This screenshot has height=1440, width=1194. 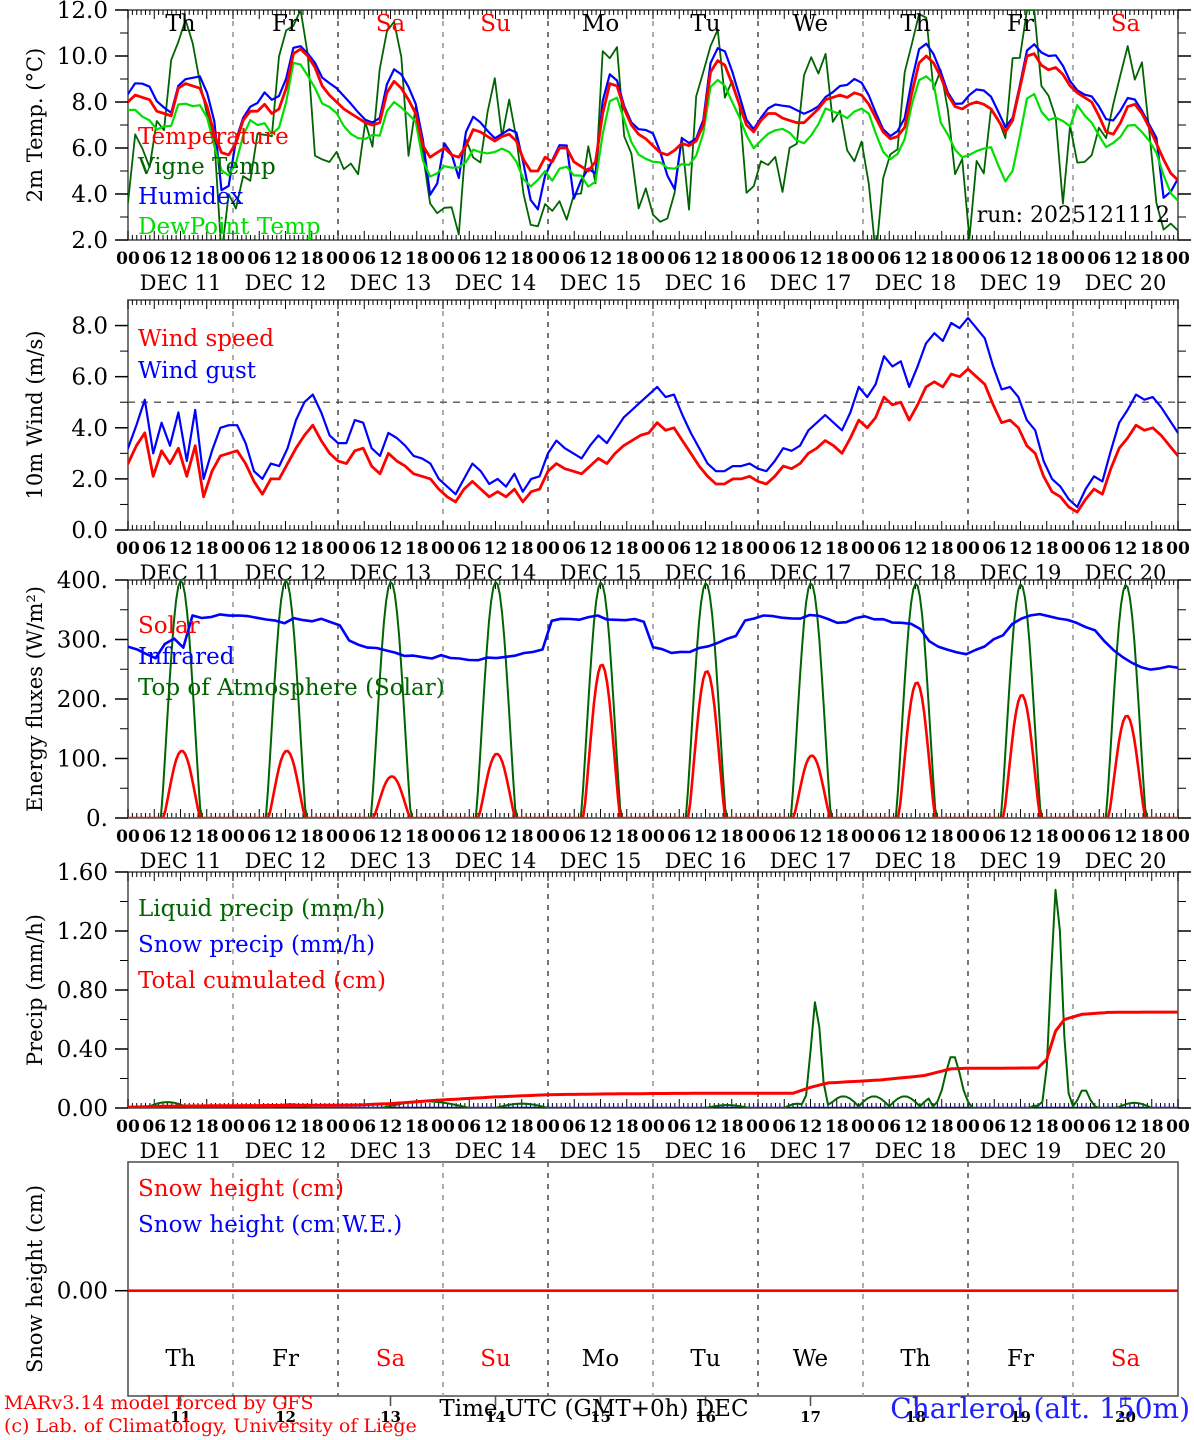 What do you see at coordinates (496, 1151) in the screenshot?
I see `day-axis-label: DEC 14` at bounding box center [496, 1151].